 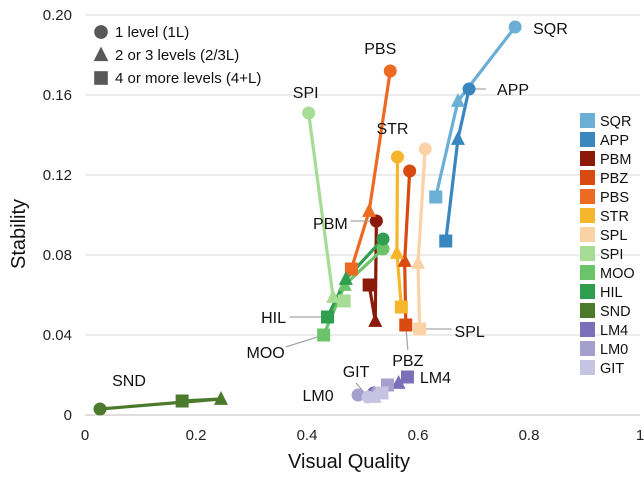 What do you see at coordinates (457, 137) in the screenshot?
I see `point-app-triangle` at bounding box center [457, 137].